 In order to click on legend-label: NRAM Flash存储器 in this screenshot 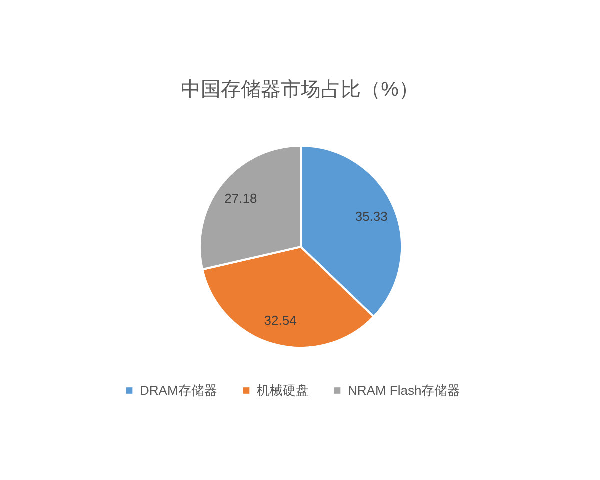, I will do `click(404, 390)`.